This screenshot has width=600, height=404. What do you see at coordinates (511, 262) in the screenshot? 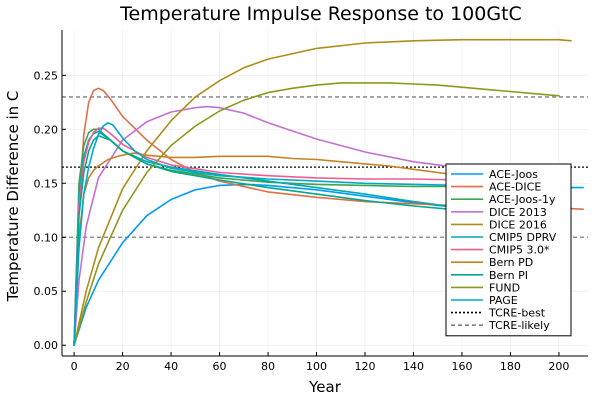
I see `legend-label-bern-pd: Bern PD` at bounding box center [511, 262].